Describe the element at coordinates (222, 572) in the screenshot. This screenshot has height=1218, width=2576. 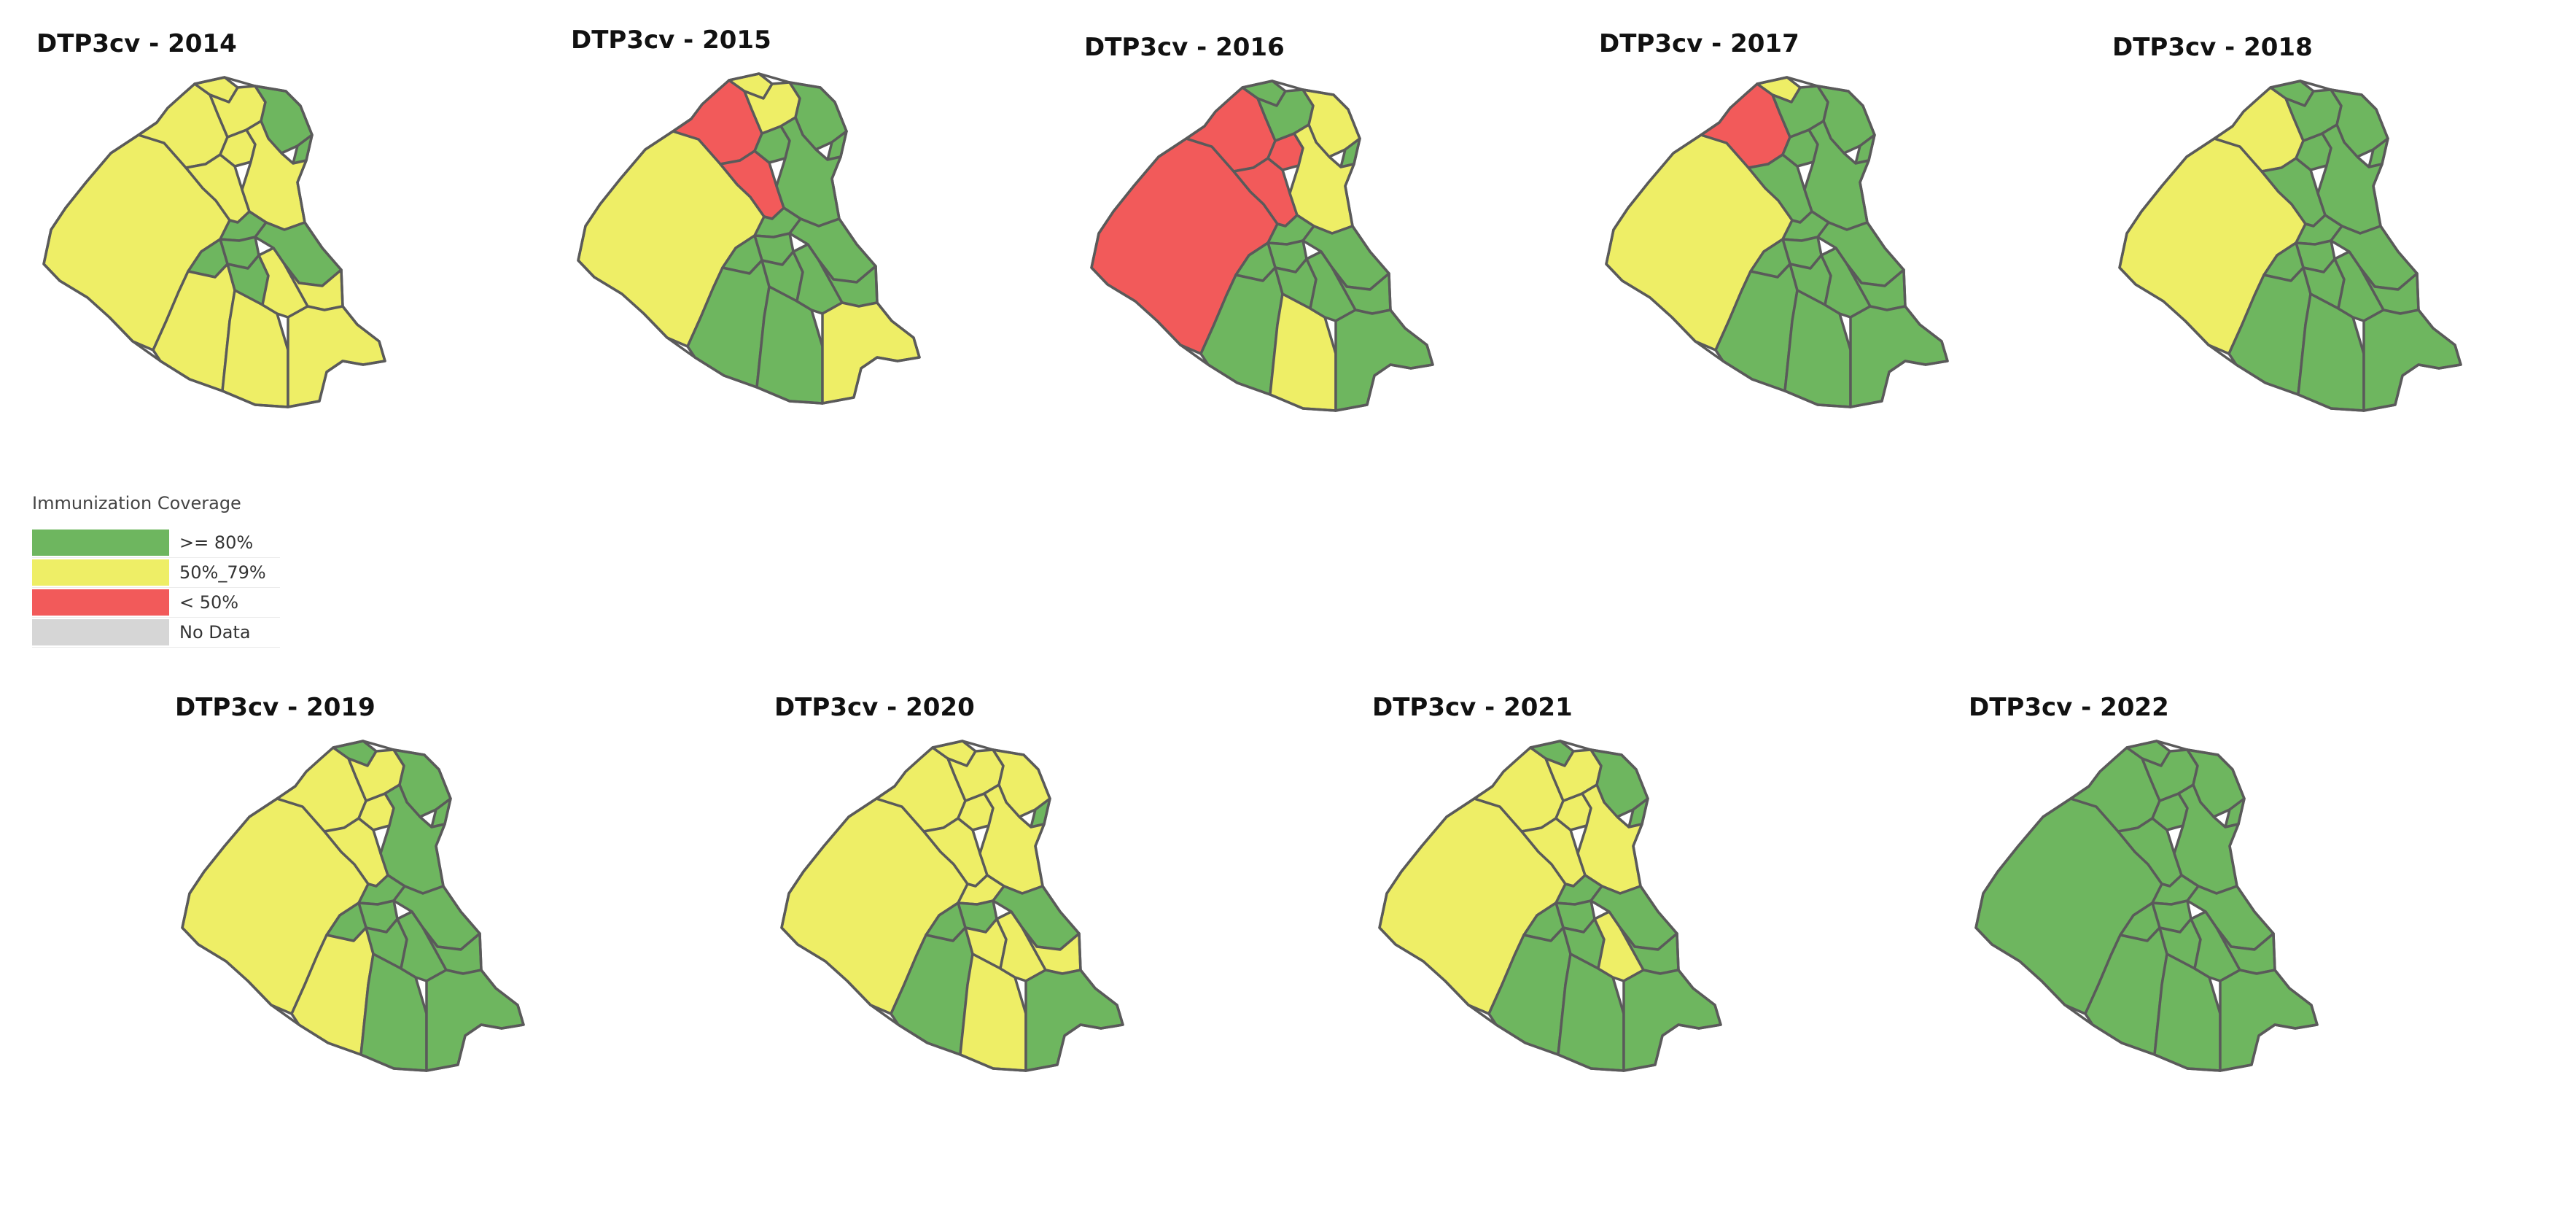
I see `legend-label: 50%_79%` at that location.